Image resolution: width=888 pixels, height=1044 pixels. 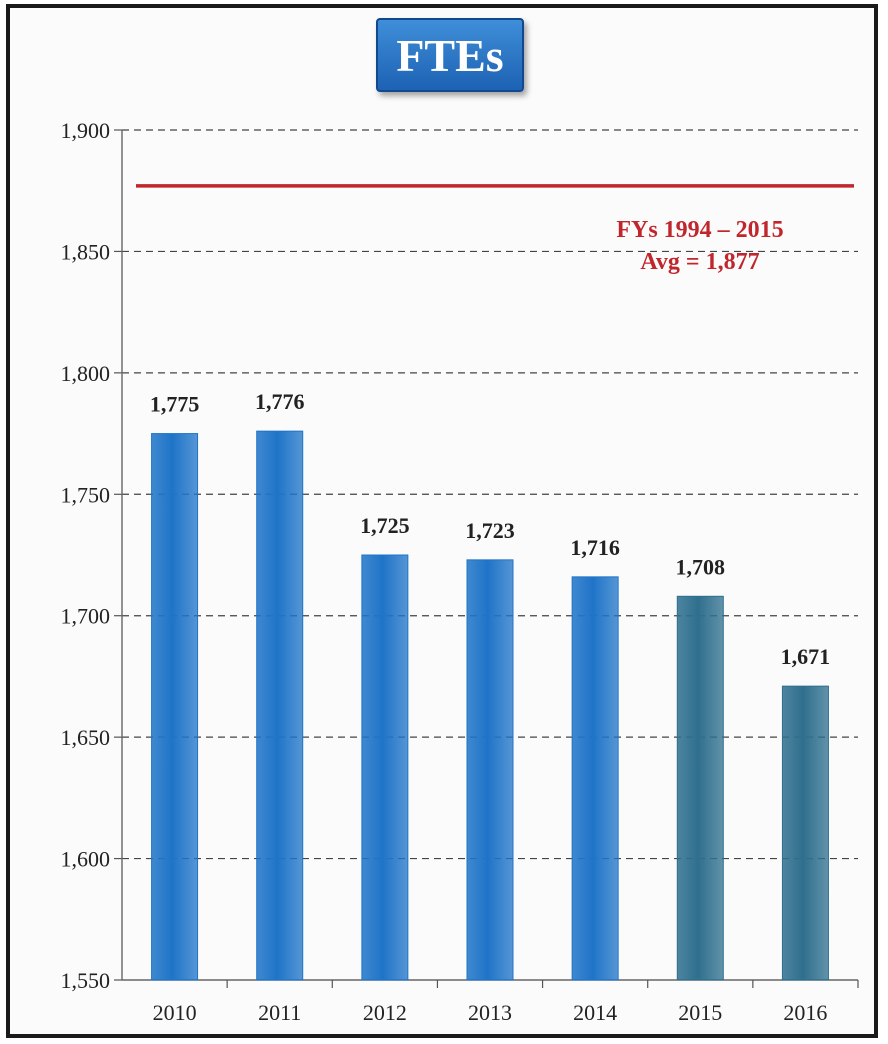 I want to click on x-tick-label: 2016, so click(x=805, y=1012).